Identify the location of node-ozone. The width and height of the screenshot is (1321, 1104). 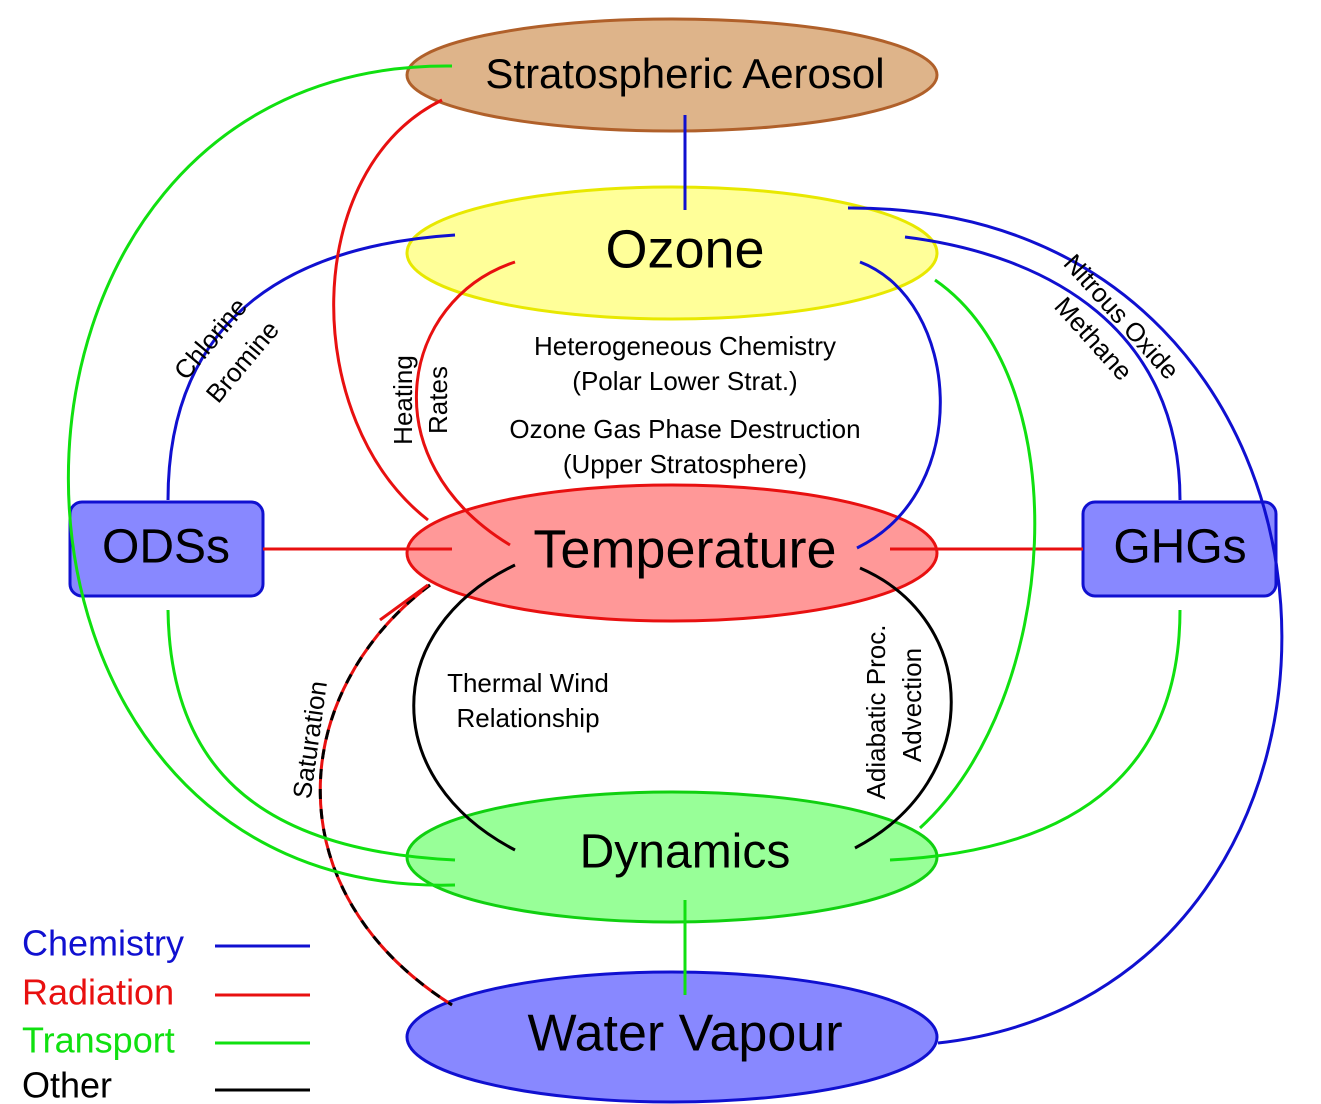
(672, 253).